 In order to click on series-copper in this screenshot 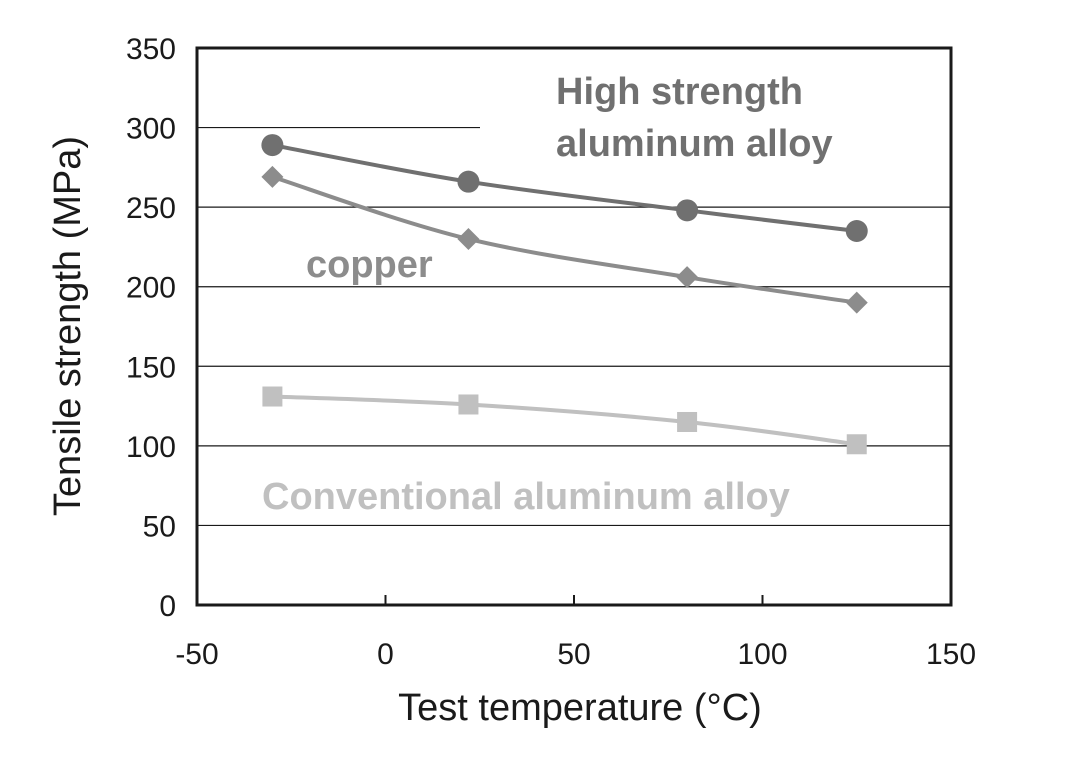, I will do `click(564, 239)`.